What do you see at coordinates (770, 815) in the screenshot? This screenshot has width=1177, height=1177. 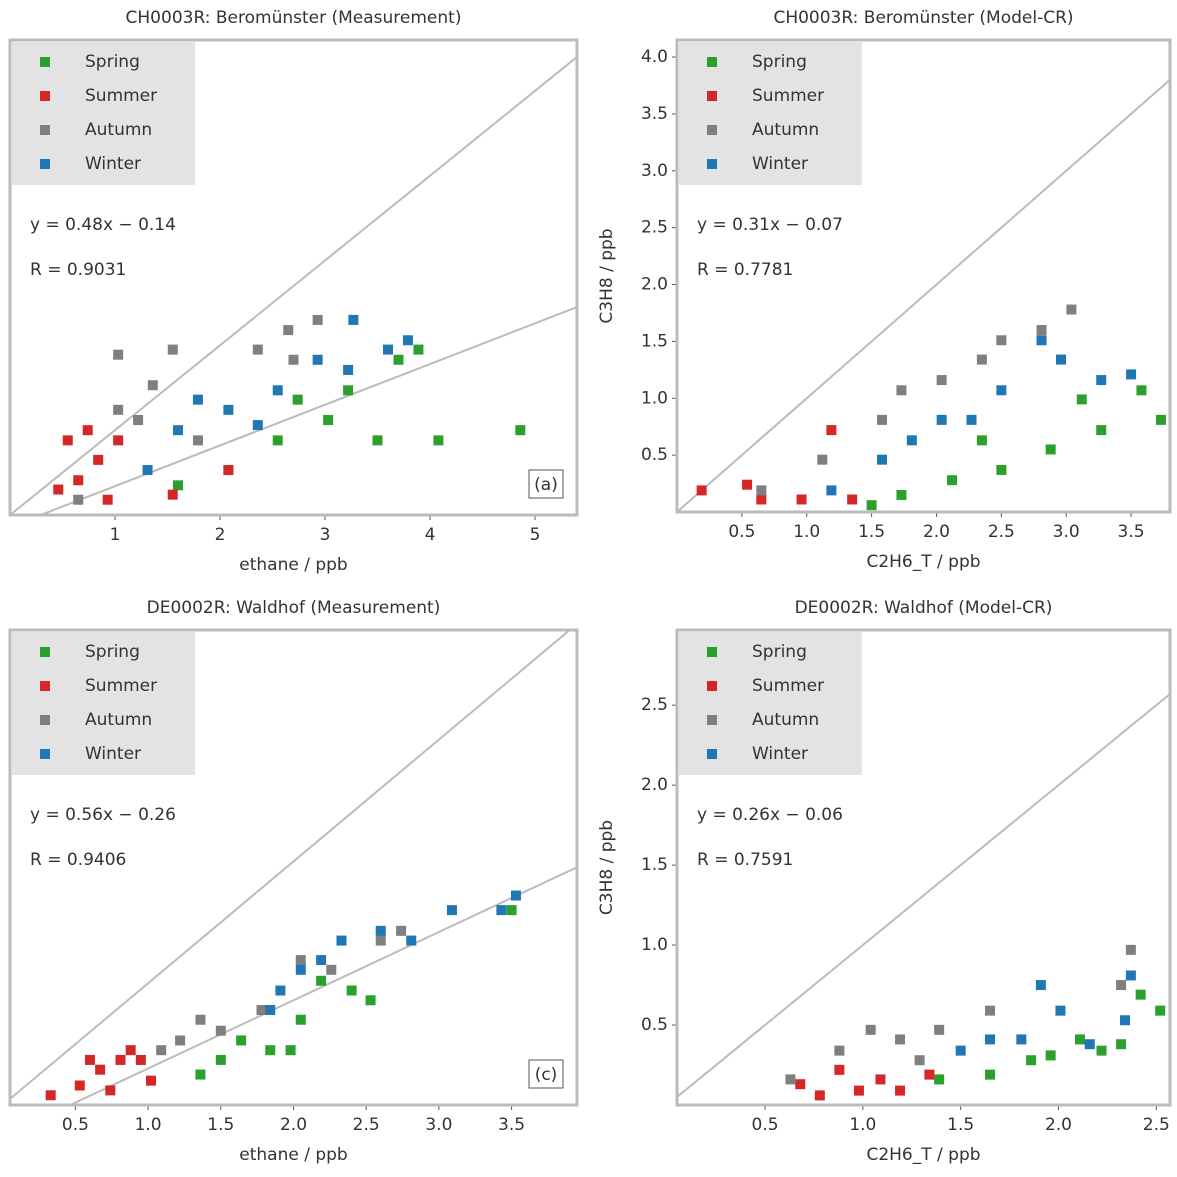 I see `annotation: y = 0.26x − 0.06` at bounding box center [770, 815].